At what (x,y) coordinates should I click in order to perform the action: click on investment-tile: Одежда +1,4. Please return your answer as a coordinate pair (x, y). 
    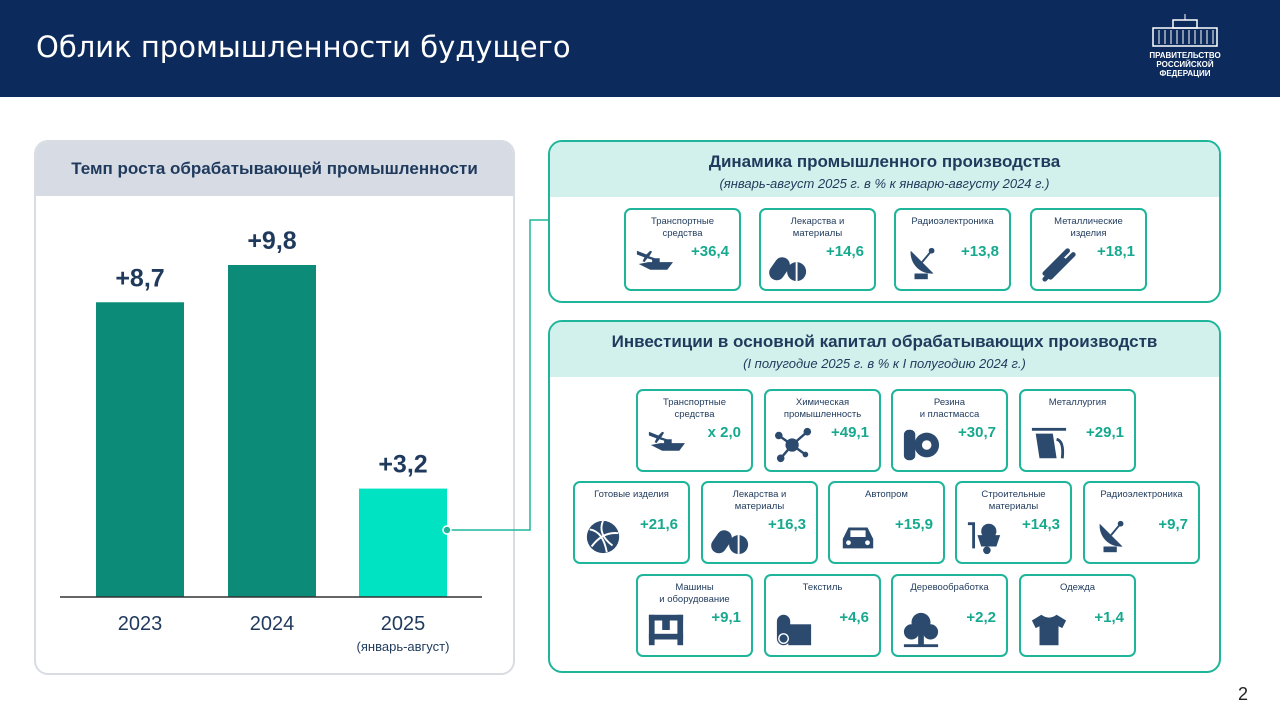
    Looking at the image, I should click on (1077, 615).